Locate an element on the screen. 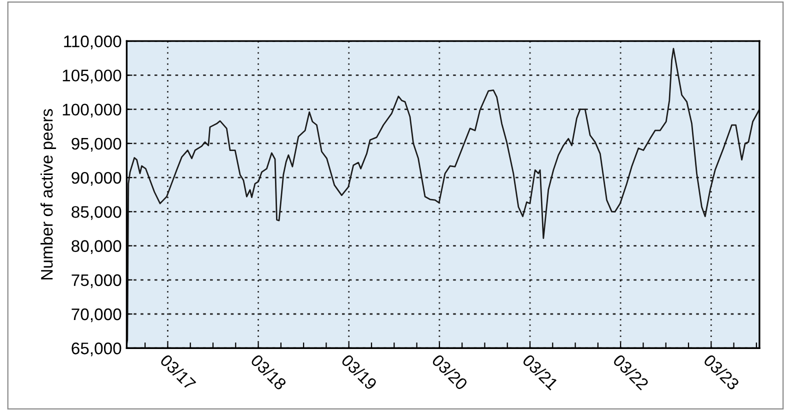 Image resolution: width=787 pixels, height=411 pixels. y-tick-label: 95,000 is located at coordinates (97, 145).